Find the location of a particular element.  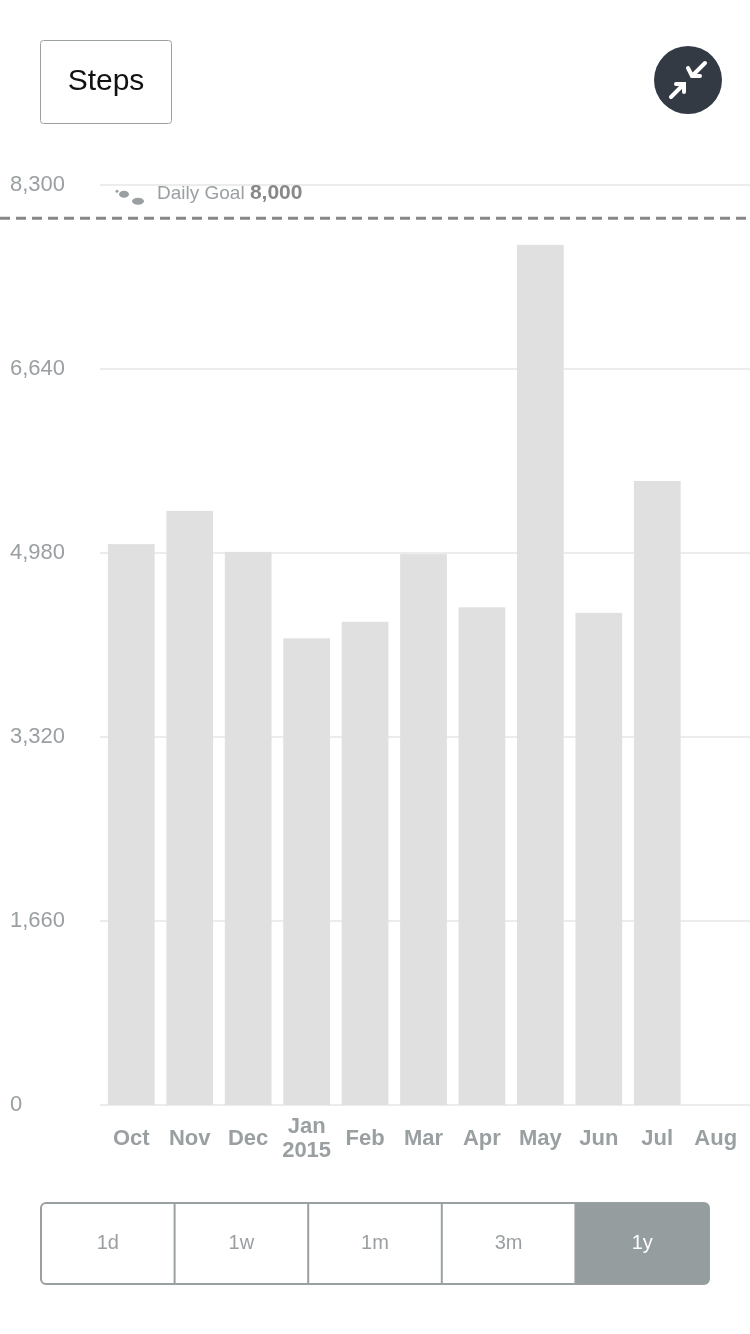

text: 3m is located at coordinates (508, 1242).